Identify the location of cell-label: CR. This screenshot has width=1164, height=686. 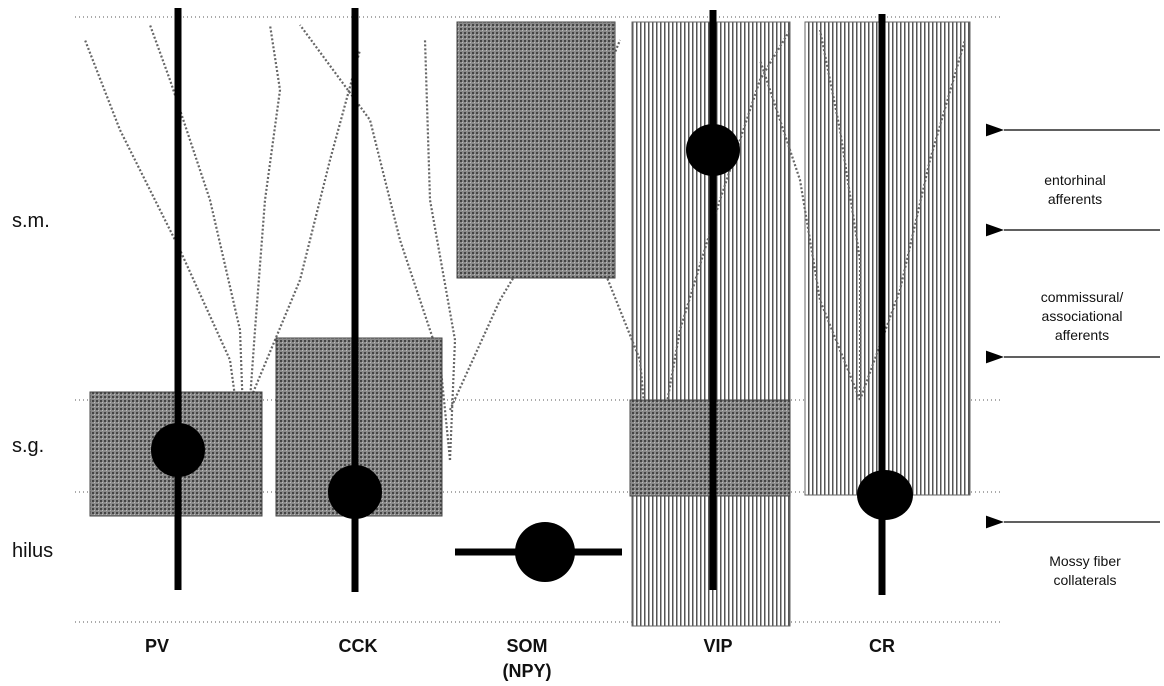
(882, 646).